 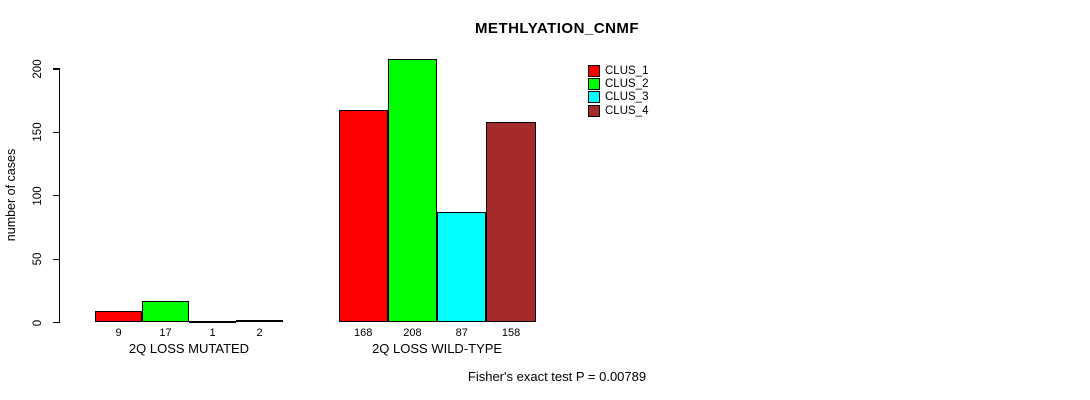 I want to click on bar-clus_2-group1, so click(x=165, y=311).